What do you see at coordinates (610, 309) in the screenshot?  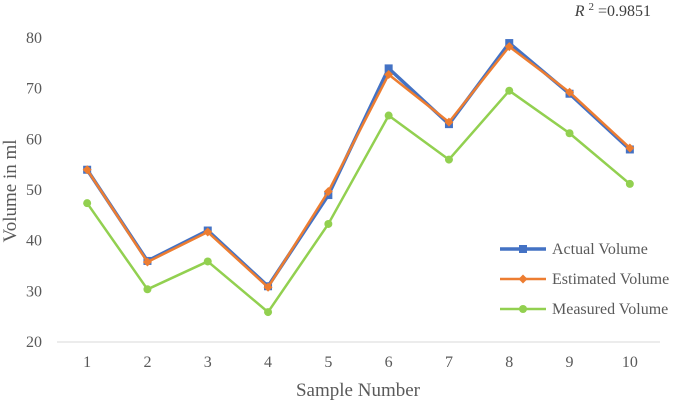 I see `legend-label: Measured Volume` at bounding box center [610, 309].